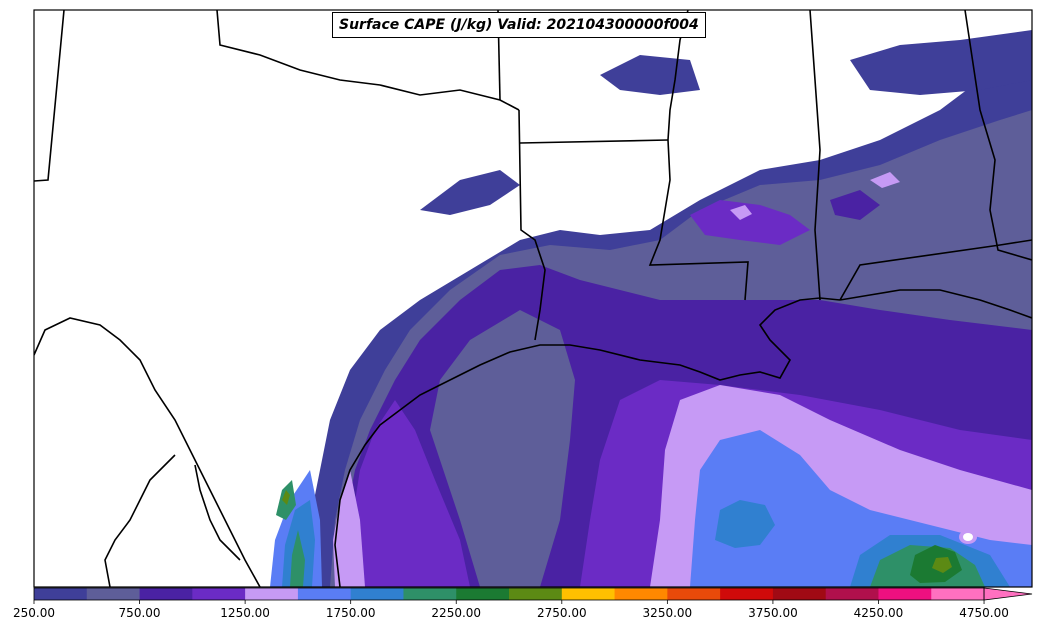  I want to click on border-oklahoma-texas, so click(368, 60).